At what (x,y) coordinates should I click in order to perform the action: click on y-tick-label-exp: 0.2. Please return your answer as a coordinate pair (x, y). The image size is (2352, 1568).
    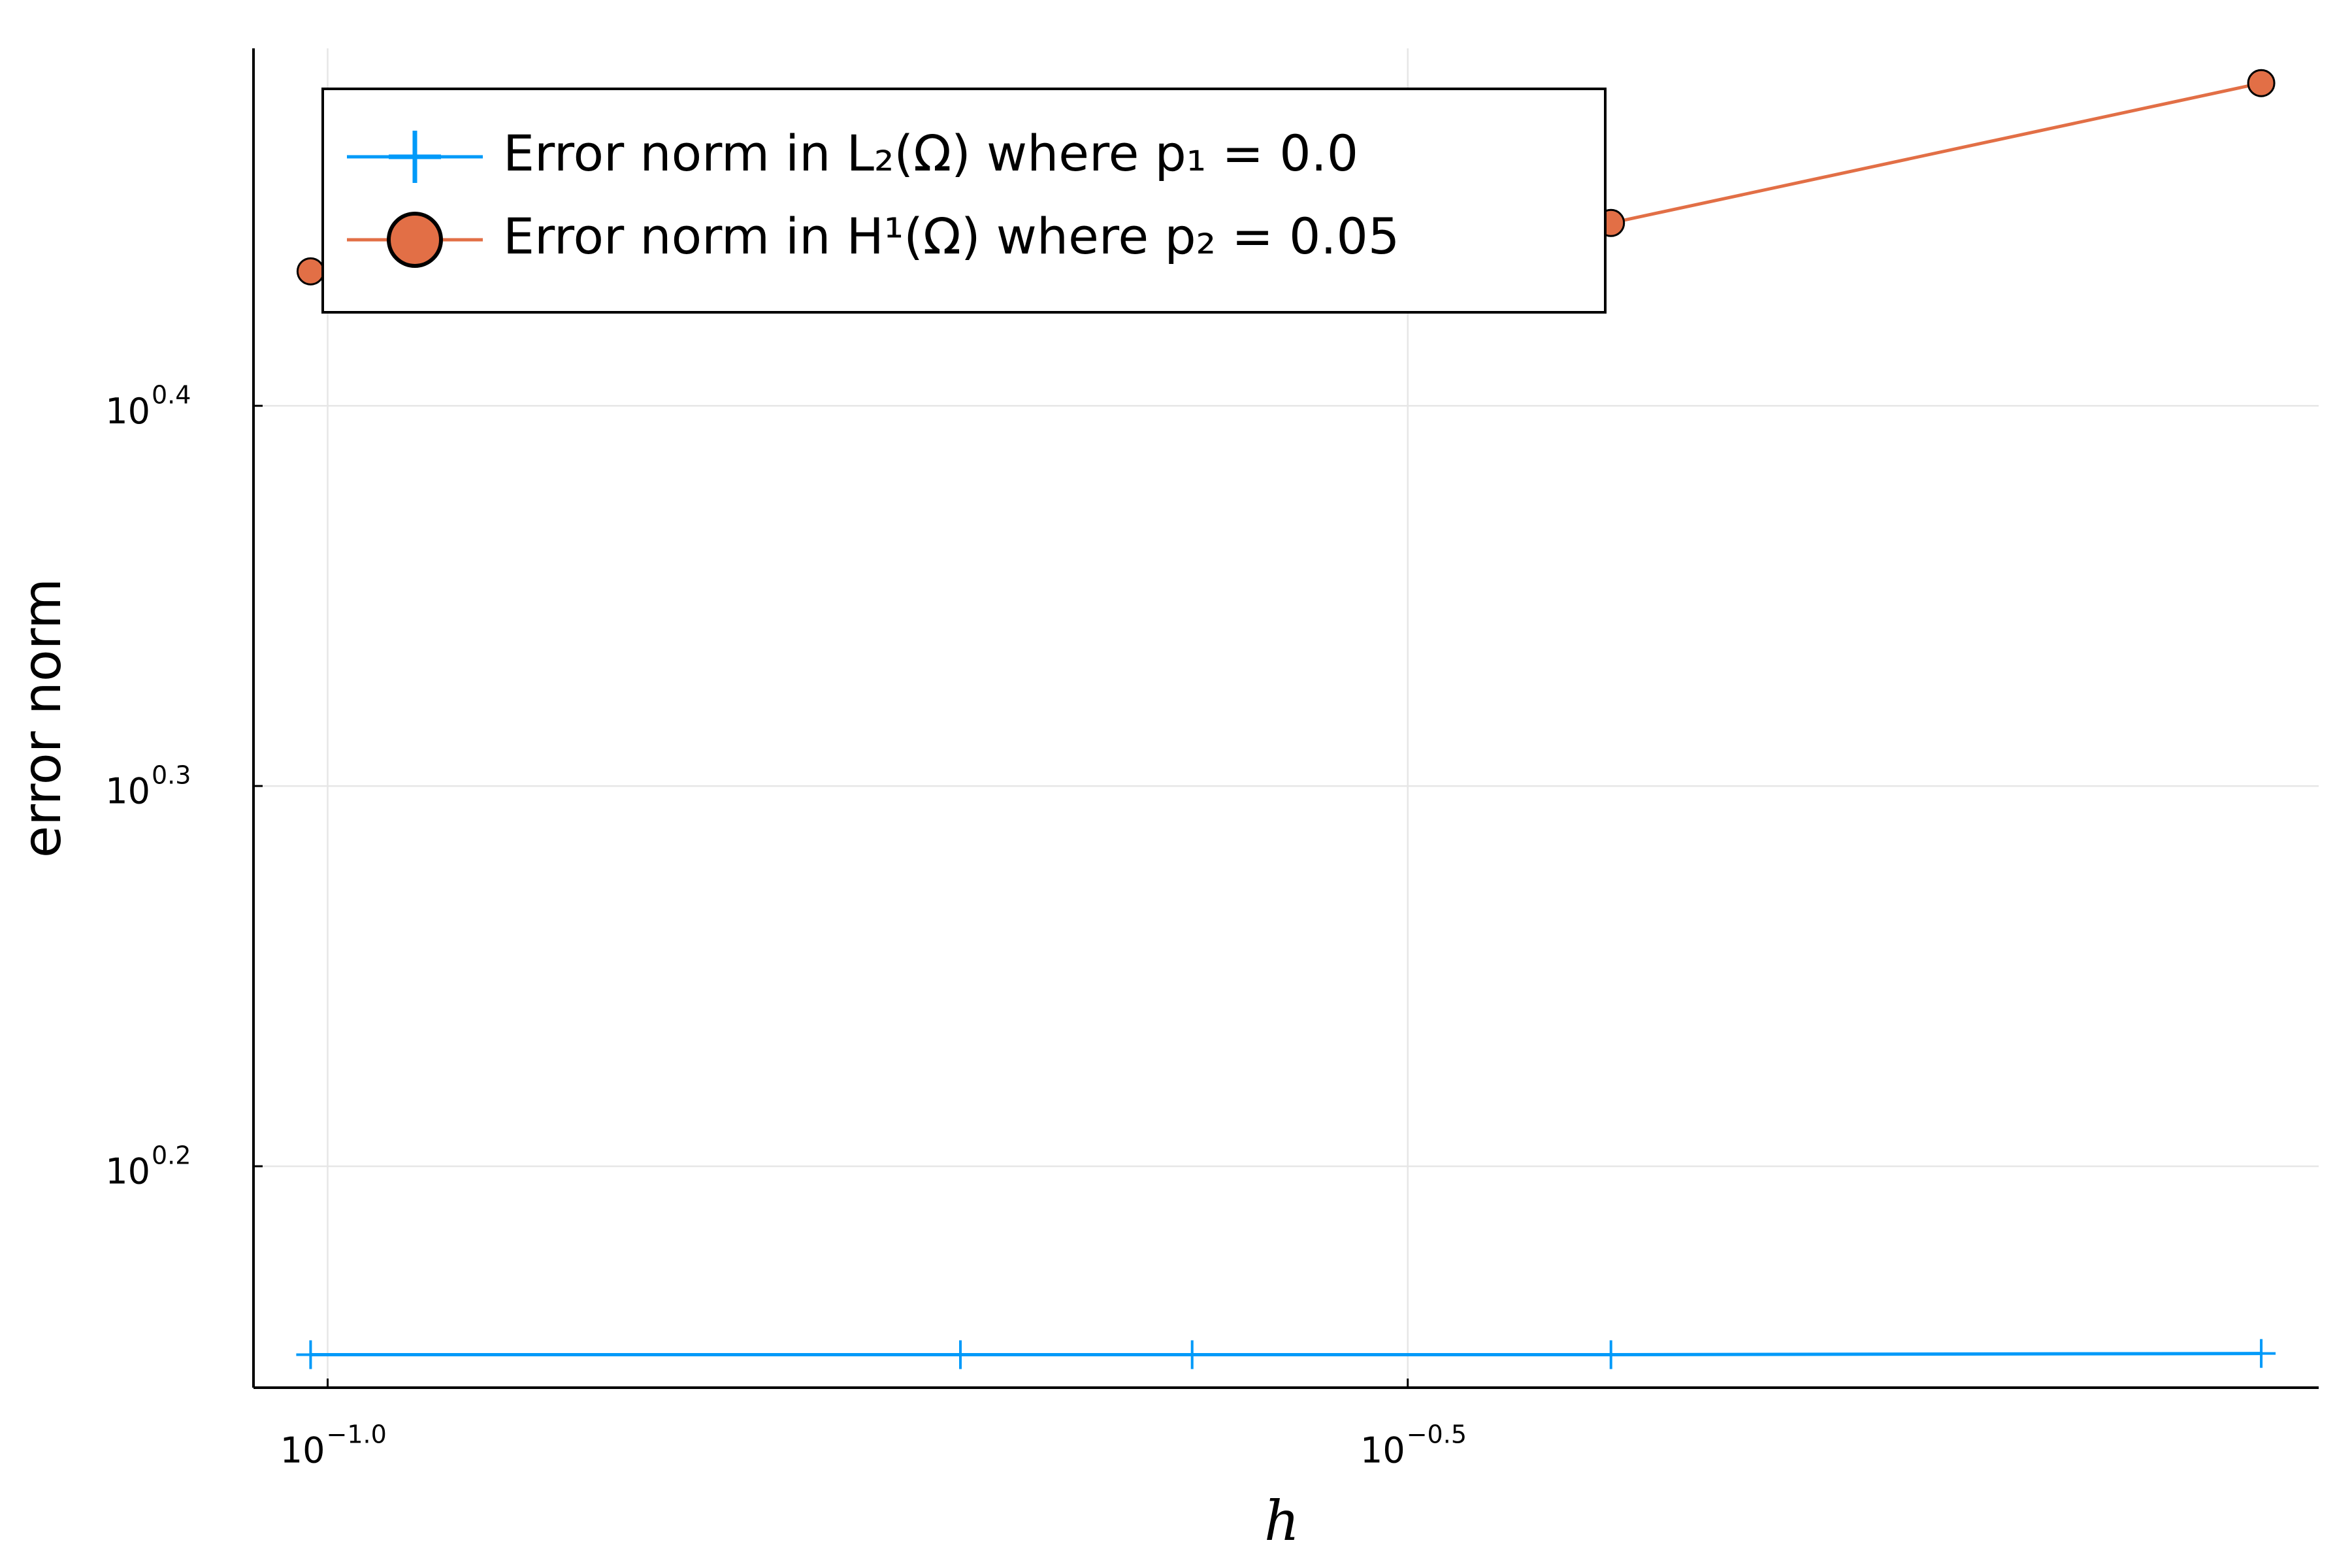
    Looking at the image, I should click on (171, 1155).